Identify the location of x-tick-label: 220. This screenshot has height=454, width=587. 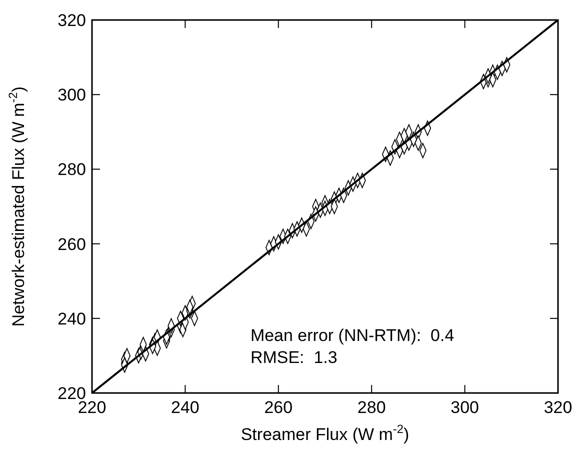
(92, 407).